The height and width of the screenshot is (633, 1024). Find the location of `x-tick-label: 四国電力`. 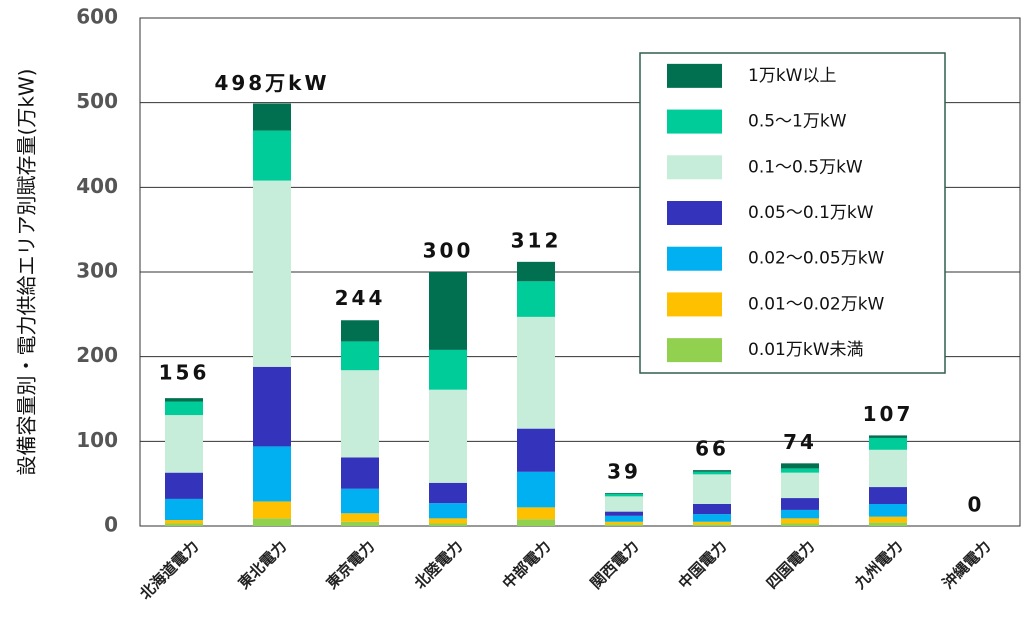

x-tick-label: 四国電力 is located at coordinates (790, 564).